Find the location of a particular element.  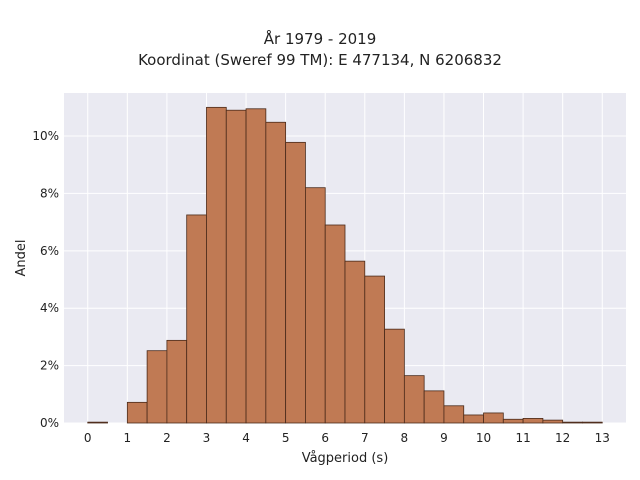

x-tick-label: 11 is located at coordinates (522, 438).